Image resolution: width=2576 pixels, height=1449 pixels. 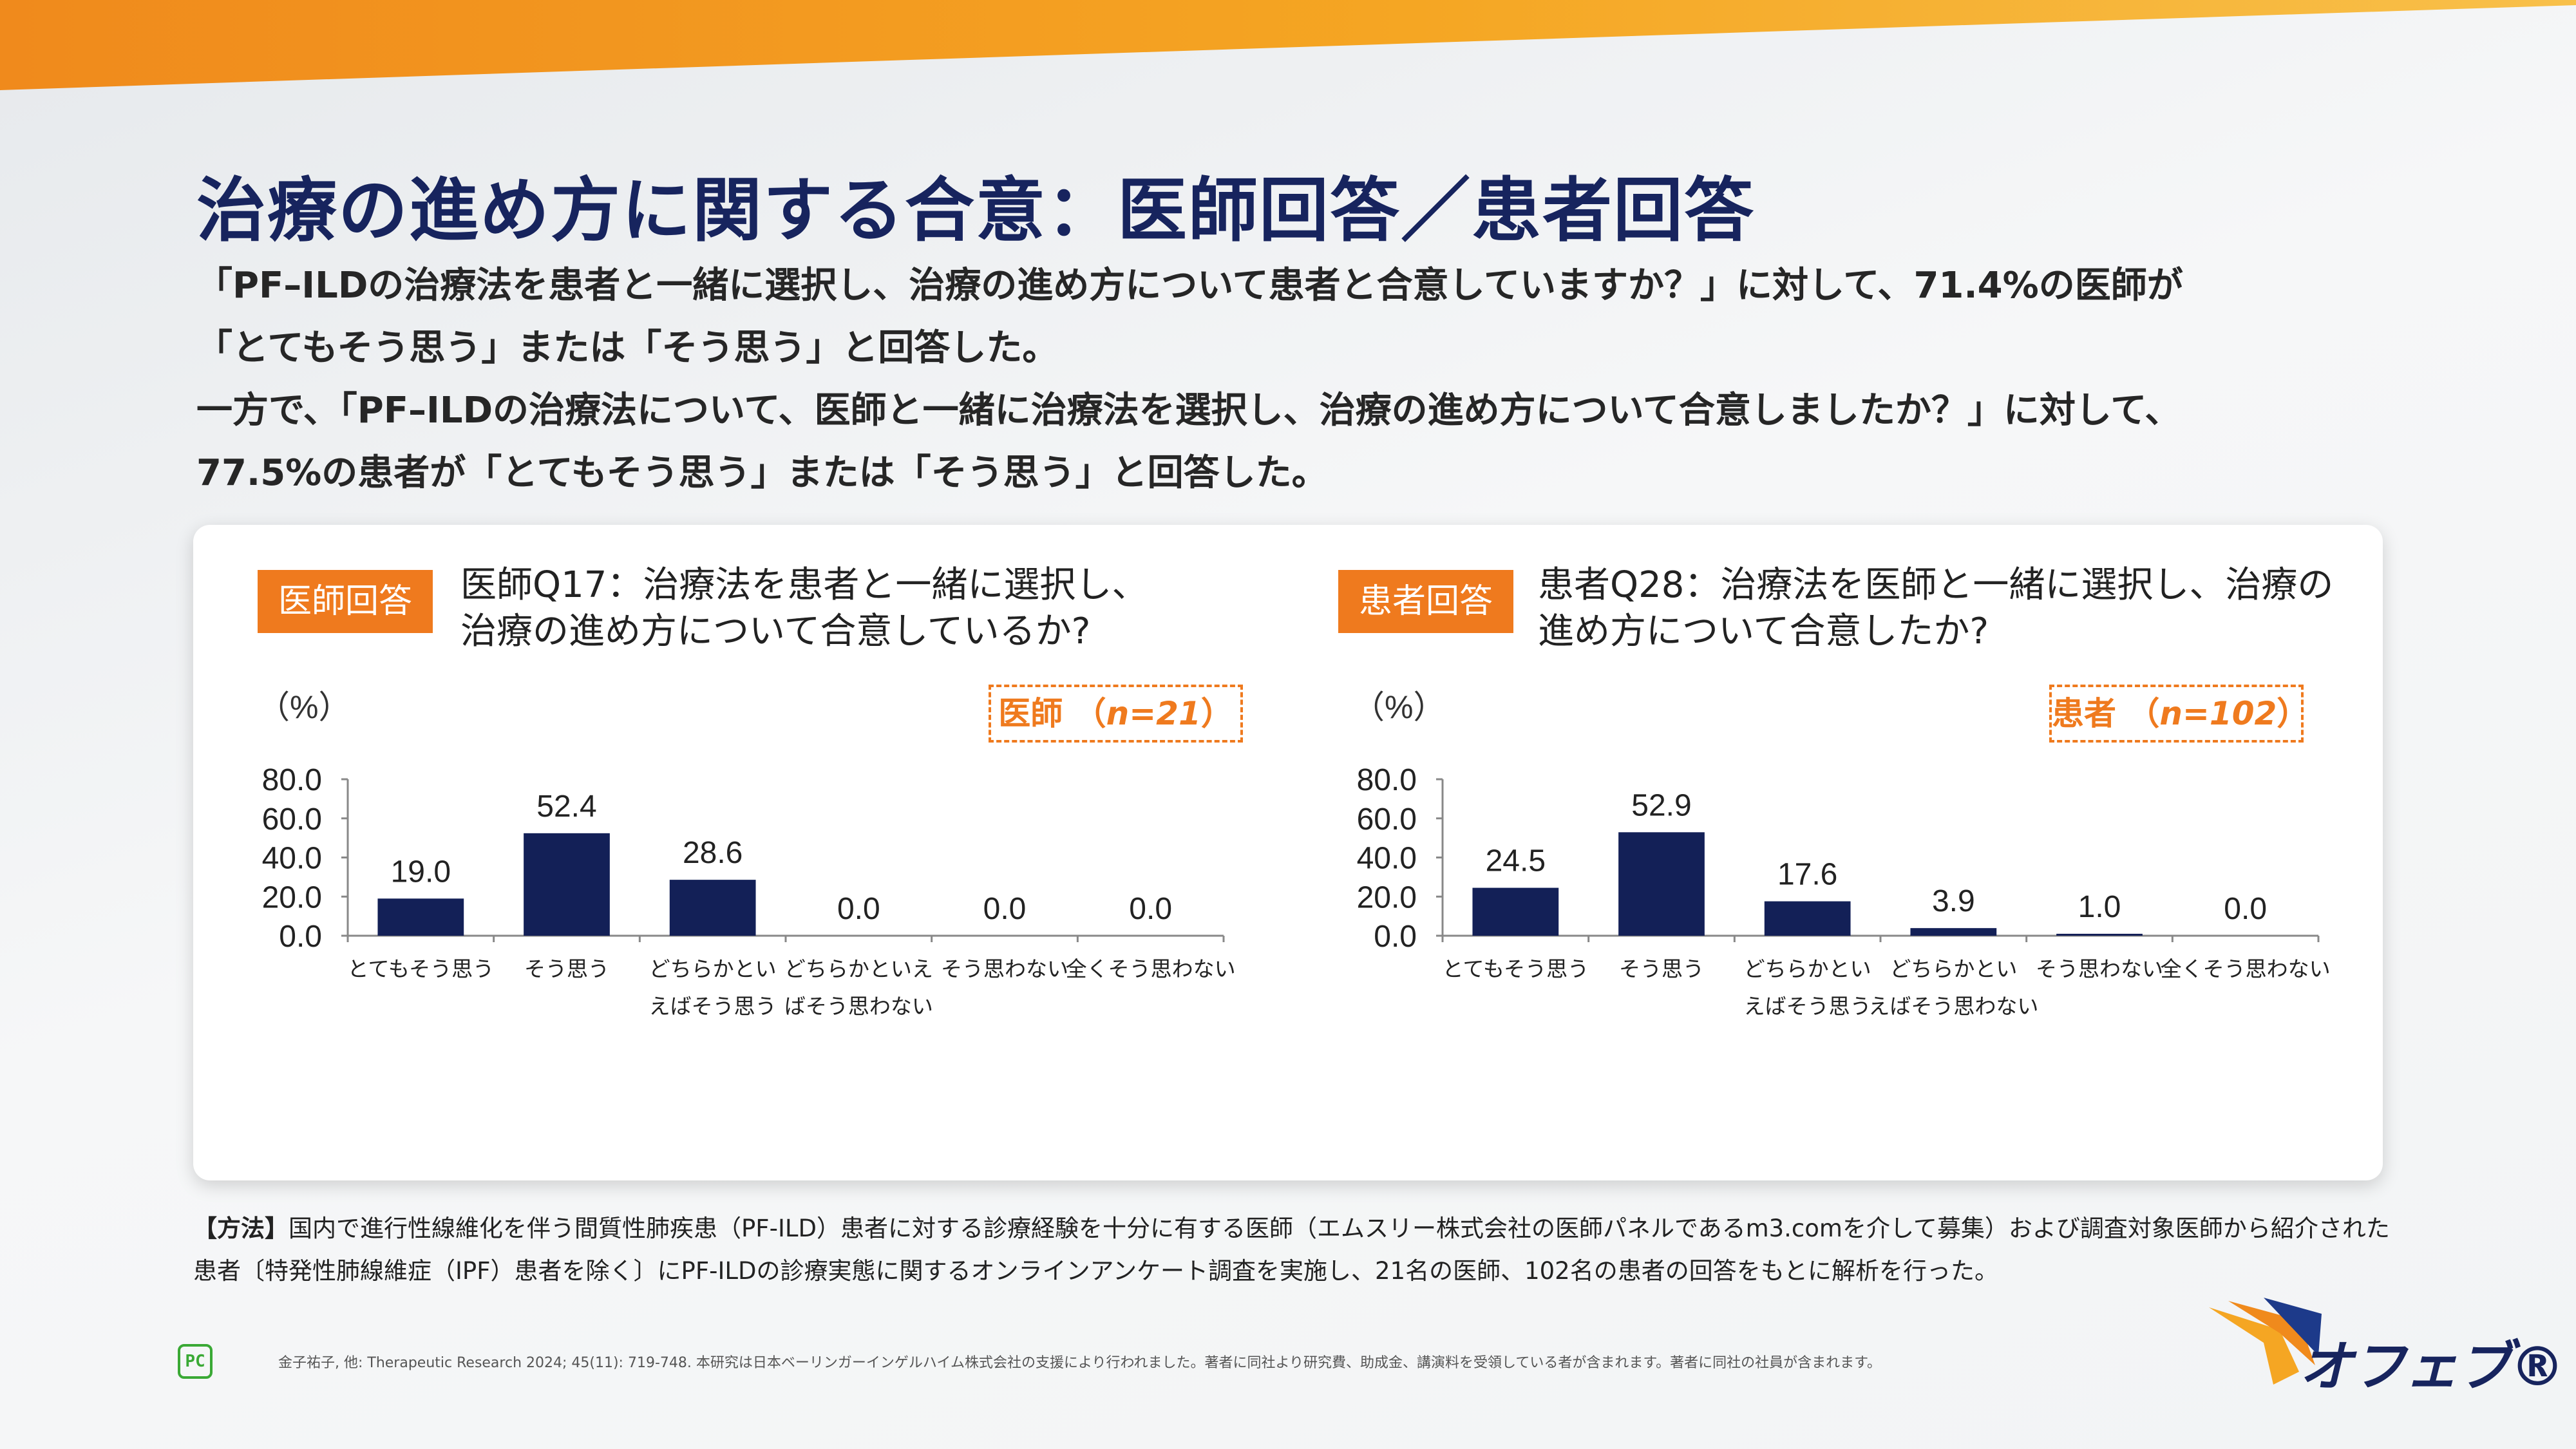 I want to click on patient-n-value: n=102, so click(x=2218, y=714).